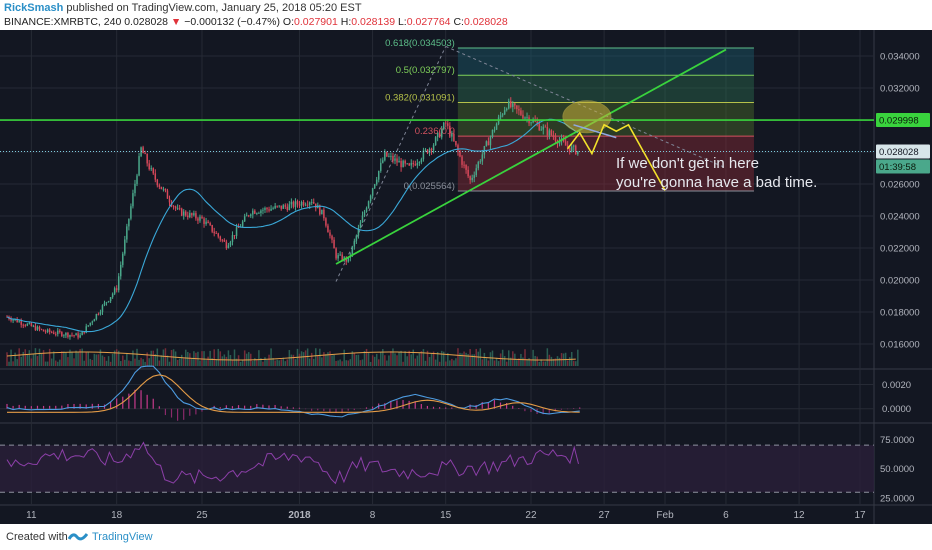  Describe the element at coordinates (37, 537) in the screenshot. I see `created-with-text: Created with` at that location.